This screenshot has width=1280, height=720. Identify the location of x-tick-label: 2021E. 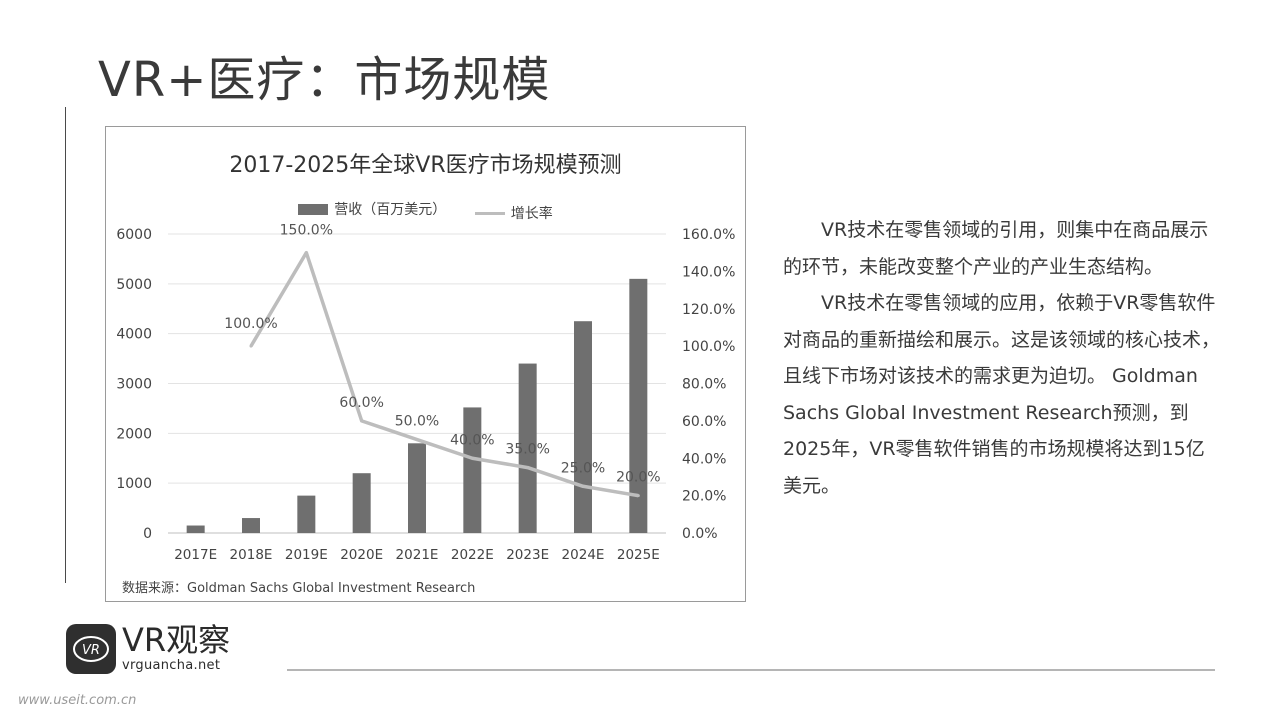
(417, 555).